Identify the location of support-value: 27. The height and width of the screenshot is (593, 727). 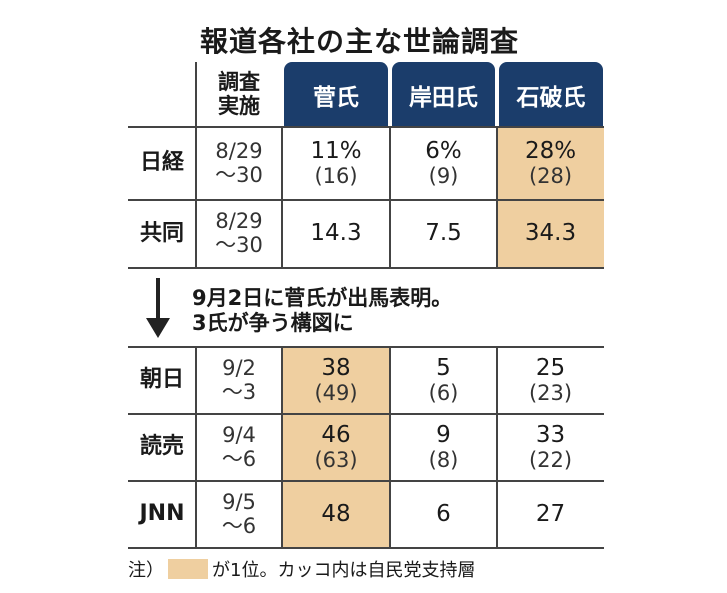
(550, 513).